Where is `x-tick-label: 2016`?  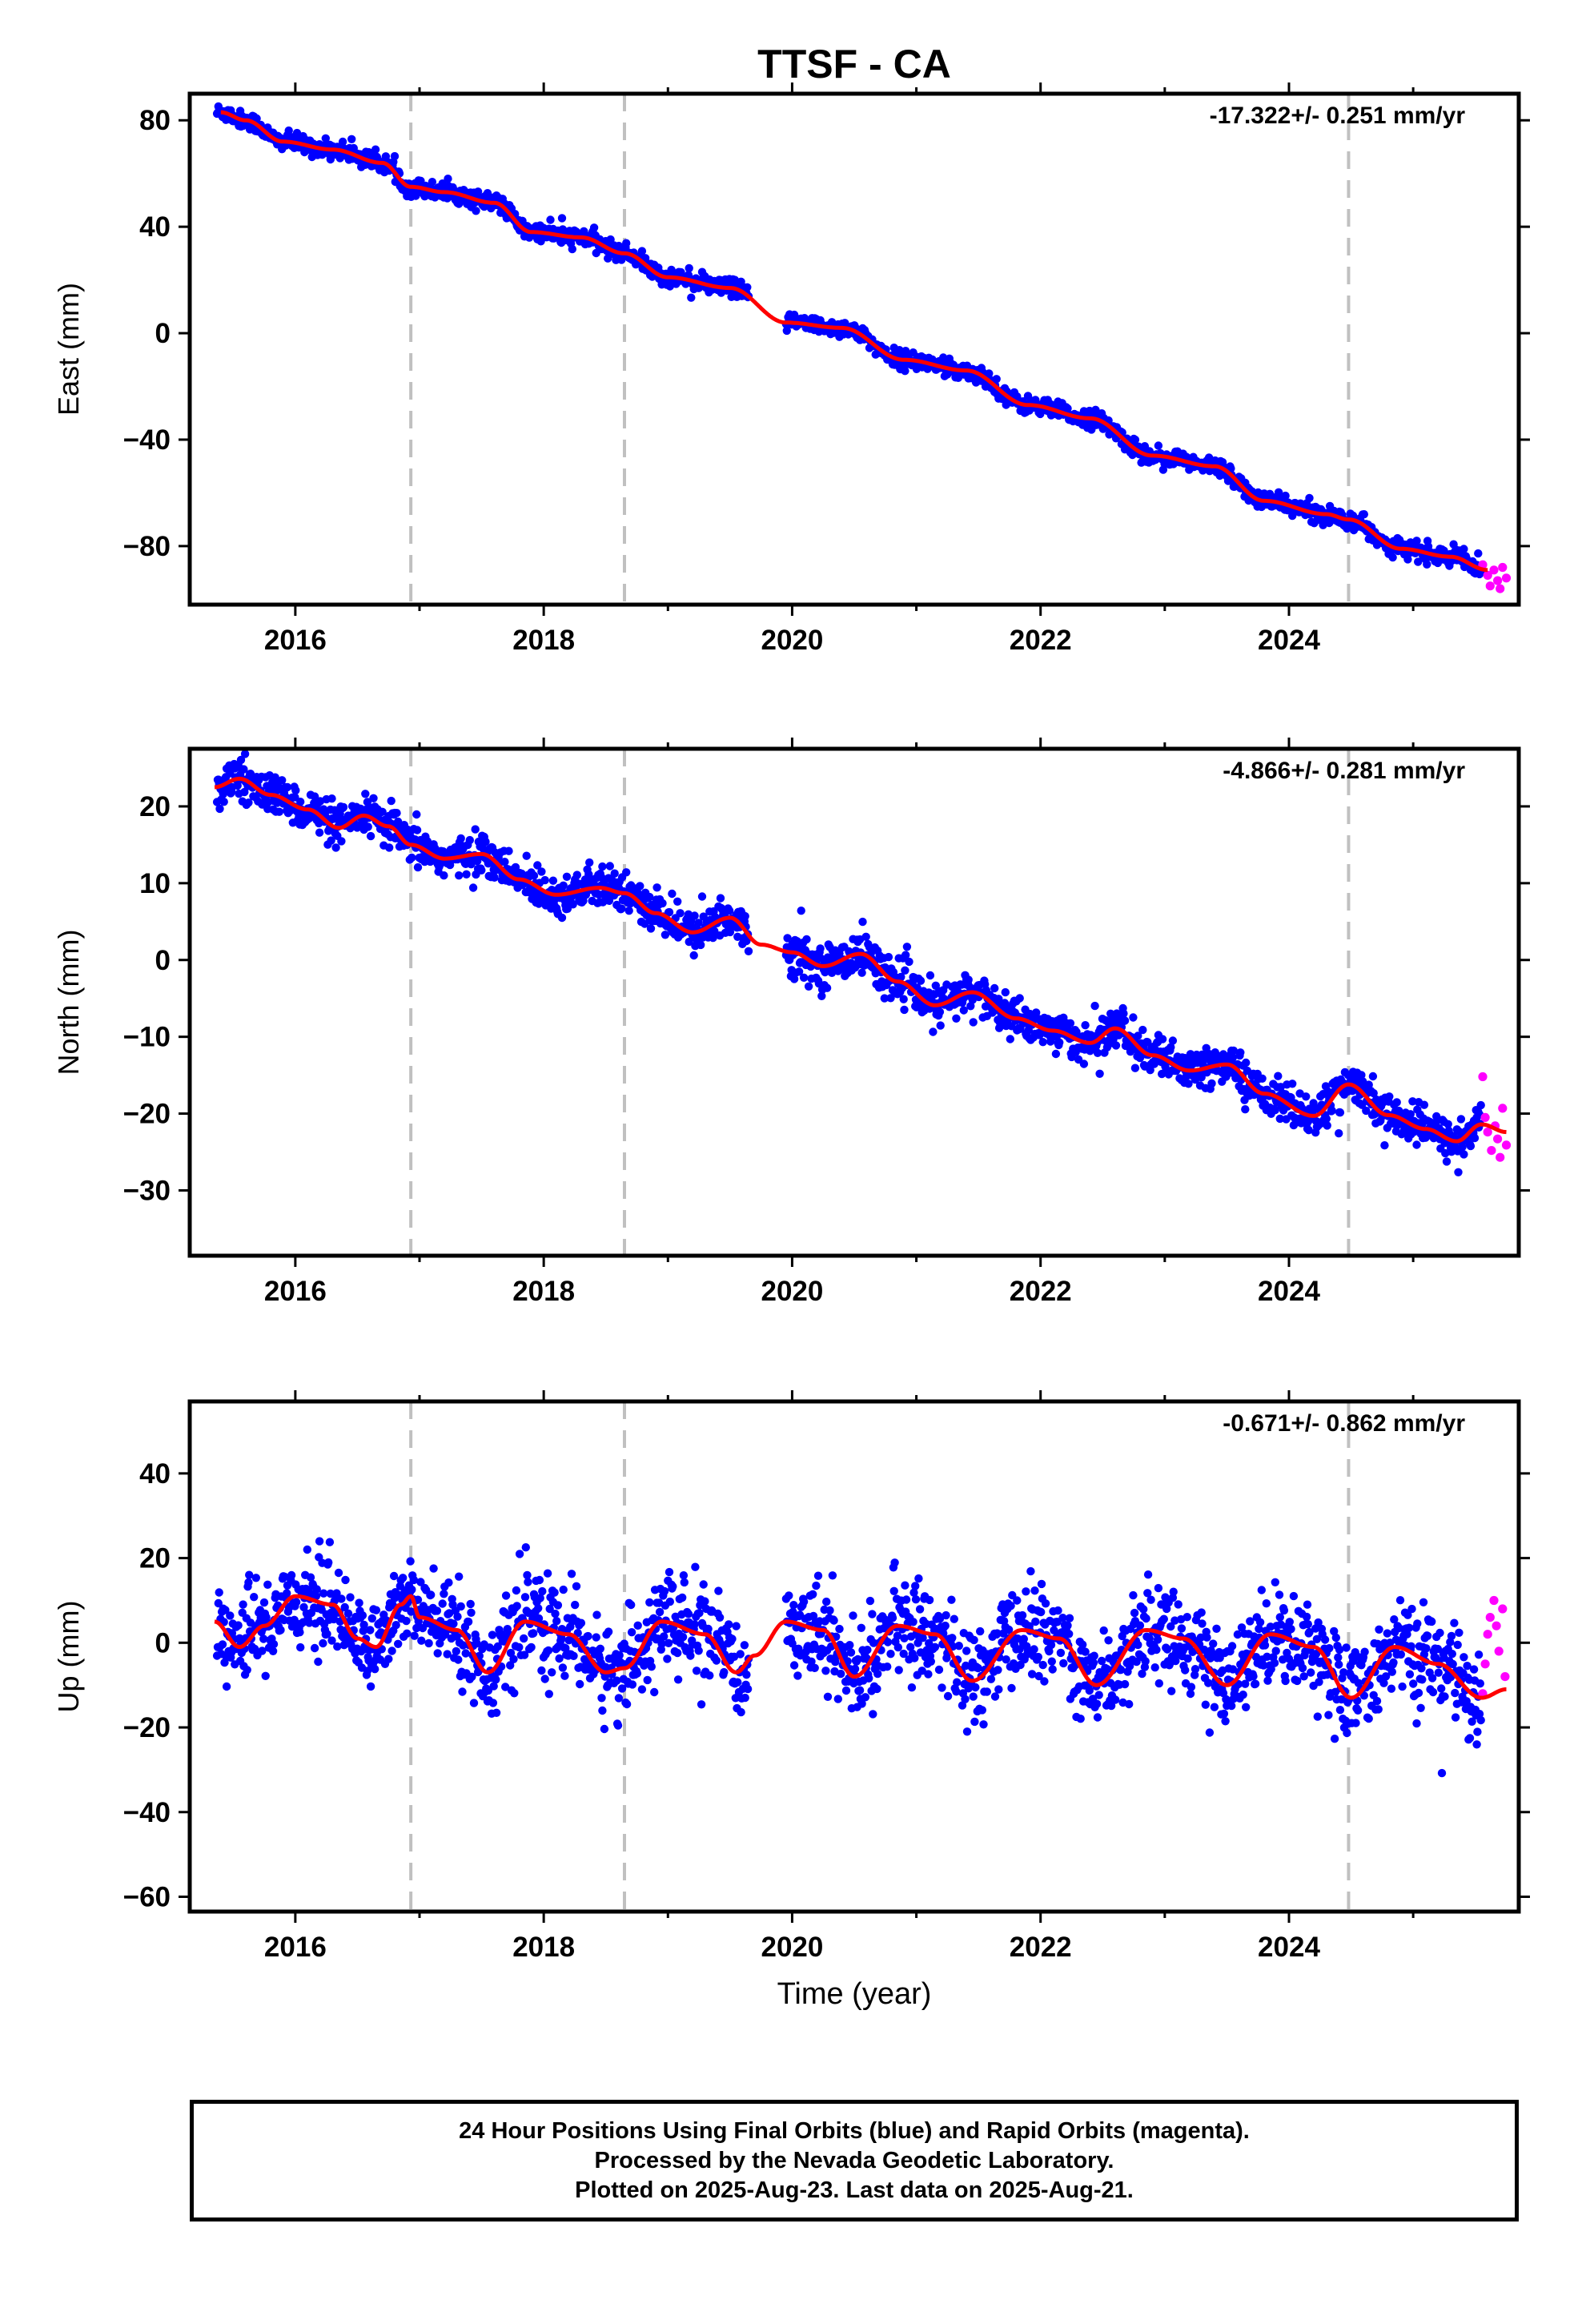
x-tick-label: 2016 is located at coordinates (295, 1291).